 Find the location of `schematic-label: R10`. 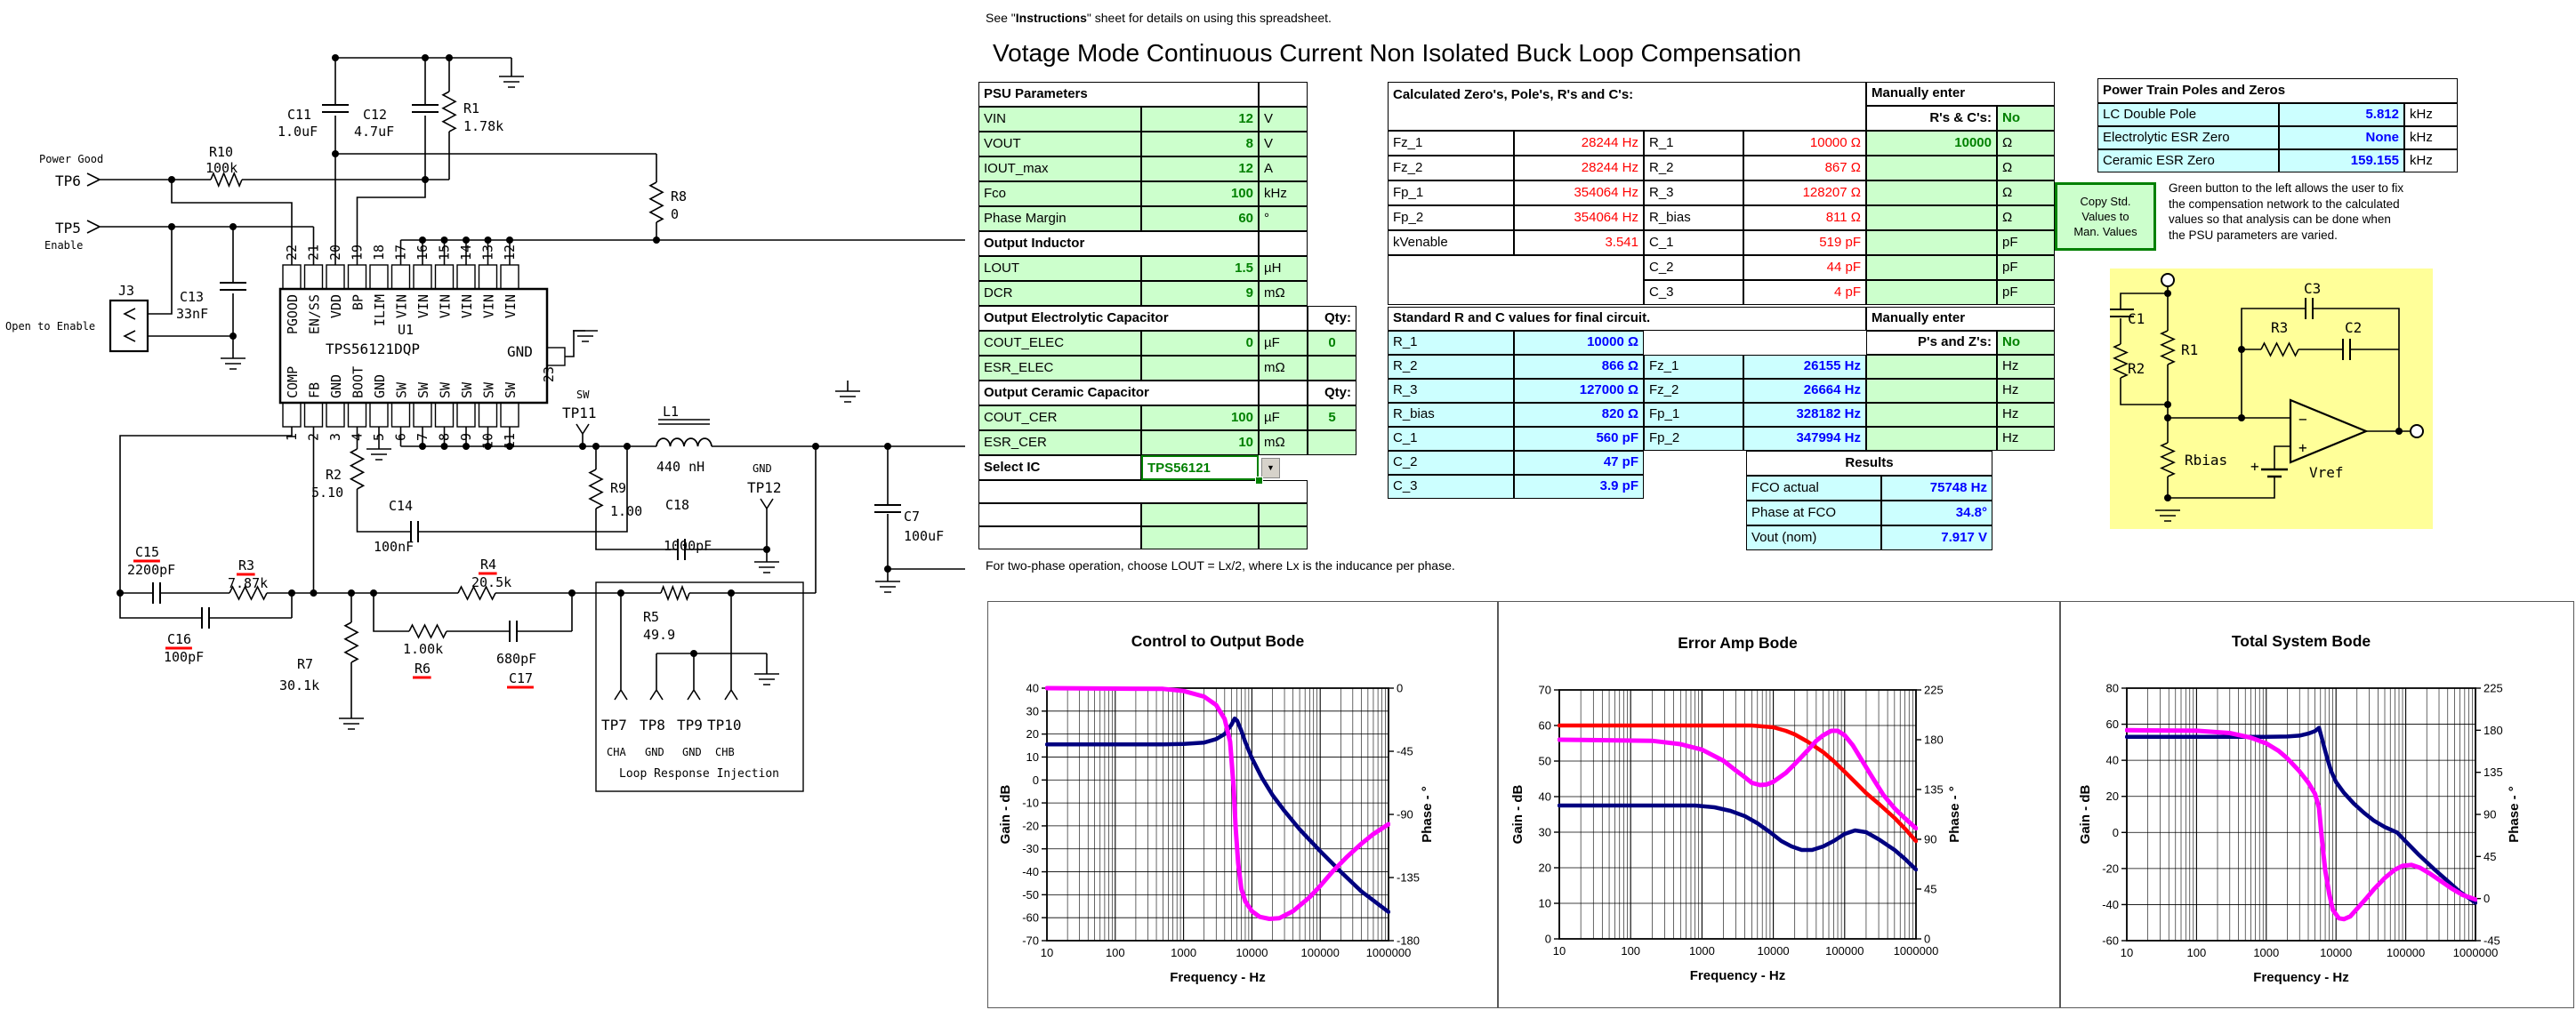

schematic-label: R10 is located at coordinates (221, 152).